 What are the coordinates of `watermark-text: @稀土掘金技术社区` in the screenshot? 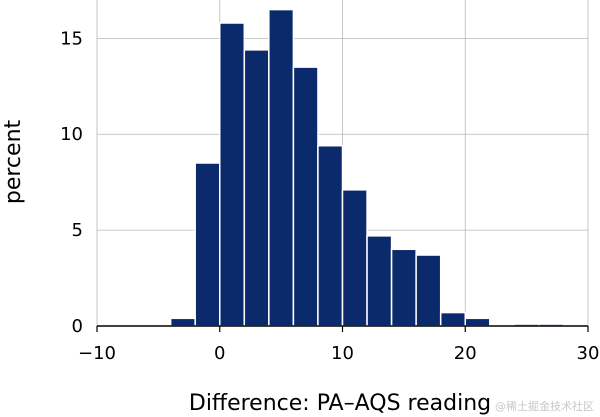 It's located at (544, 406).